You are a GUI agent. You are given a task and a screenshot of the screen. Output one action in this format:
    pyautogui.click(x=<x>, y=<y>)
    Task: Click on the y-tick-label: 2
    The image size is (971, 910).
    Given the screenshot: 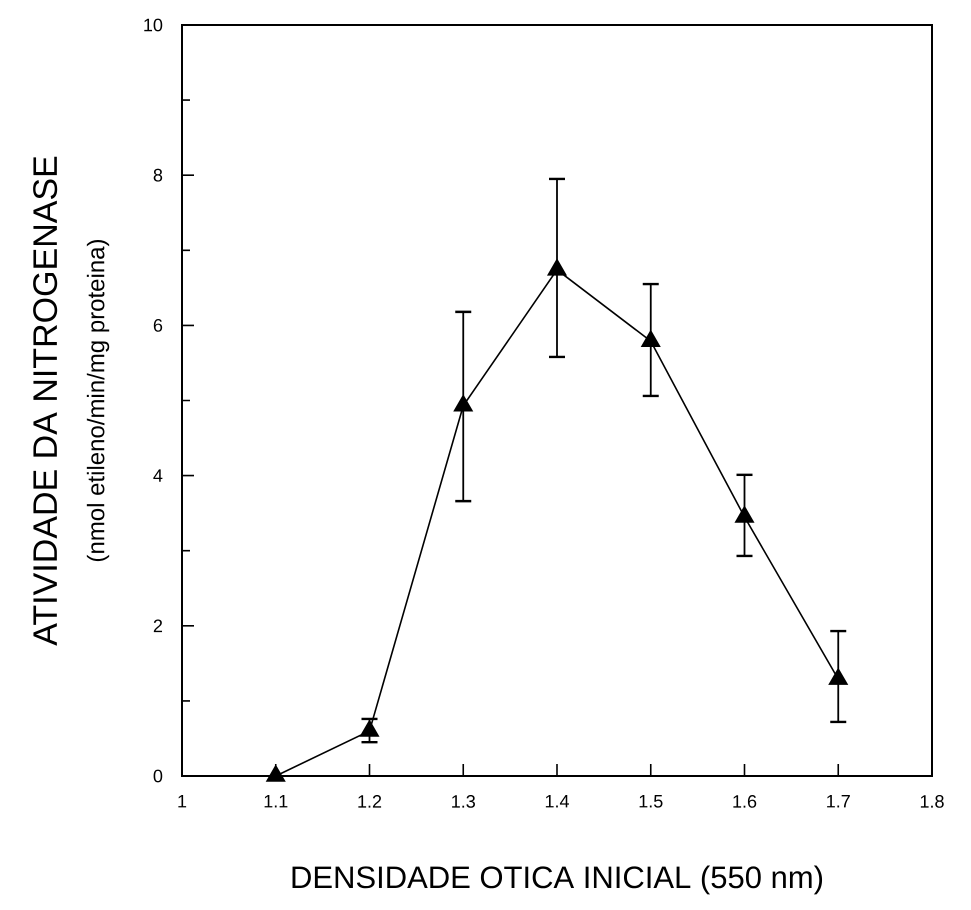 What is the action you would take?
    pyautogui.click(x=158, y=625)
    